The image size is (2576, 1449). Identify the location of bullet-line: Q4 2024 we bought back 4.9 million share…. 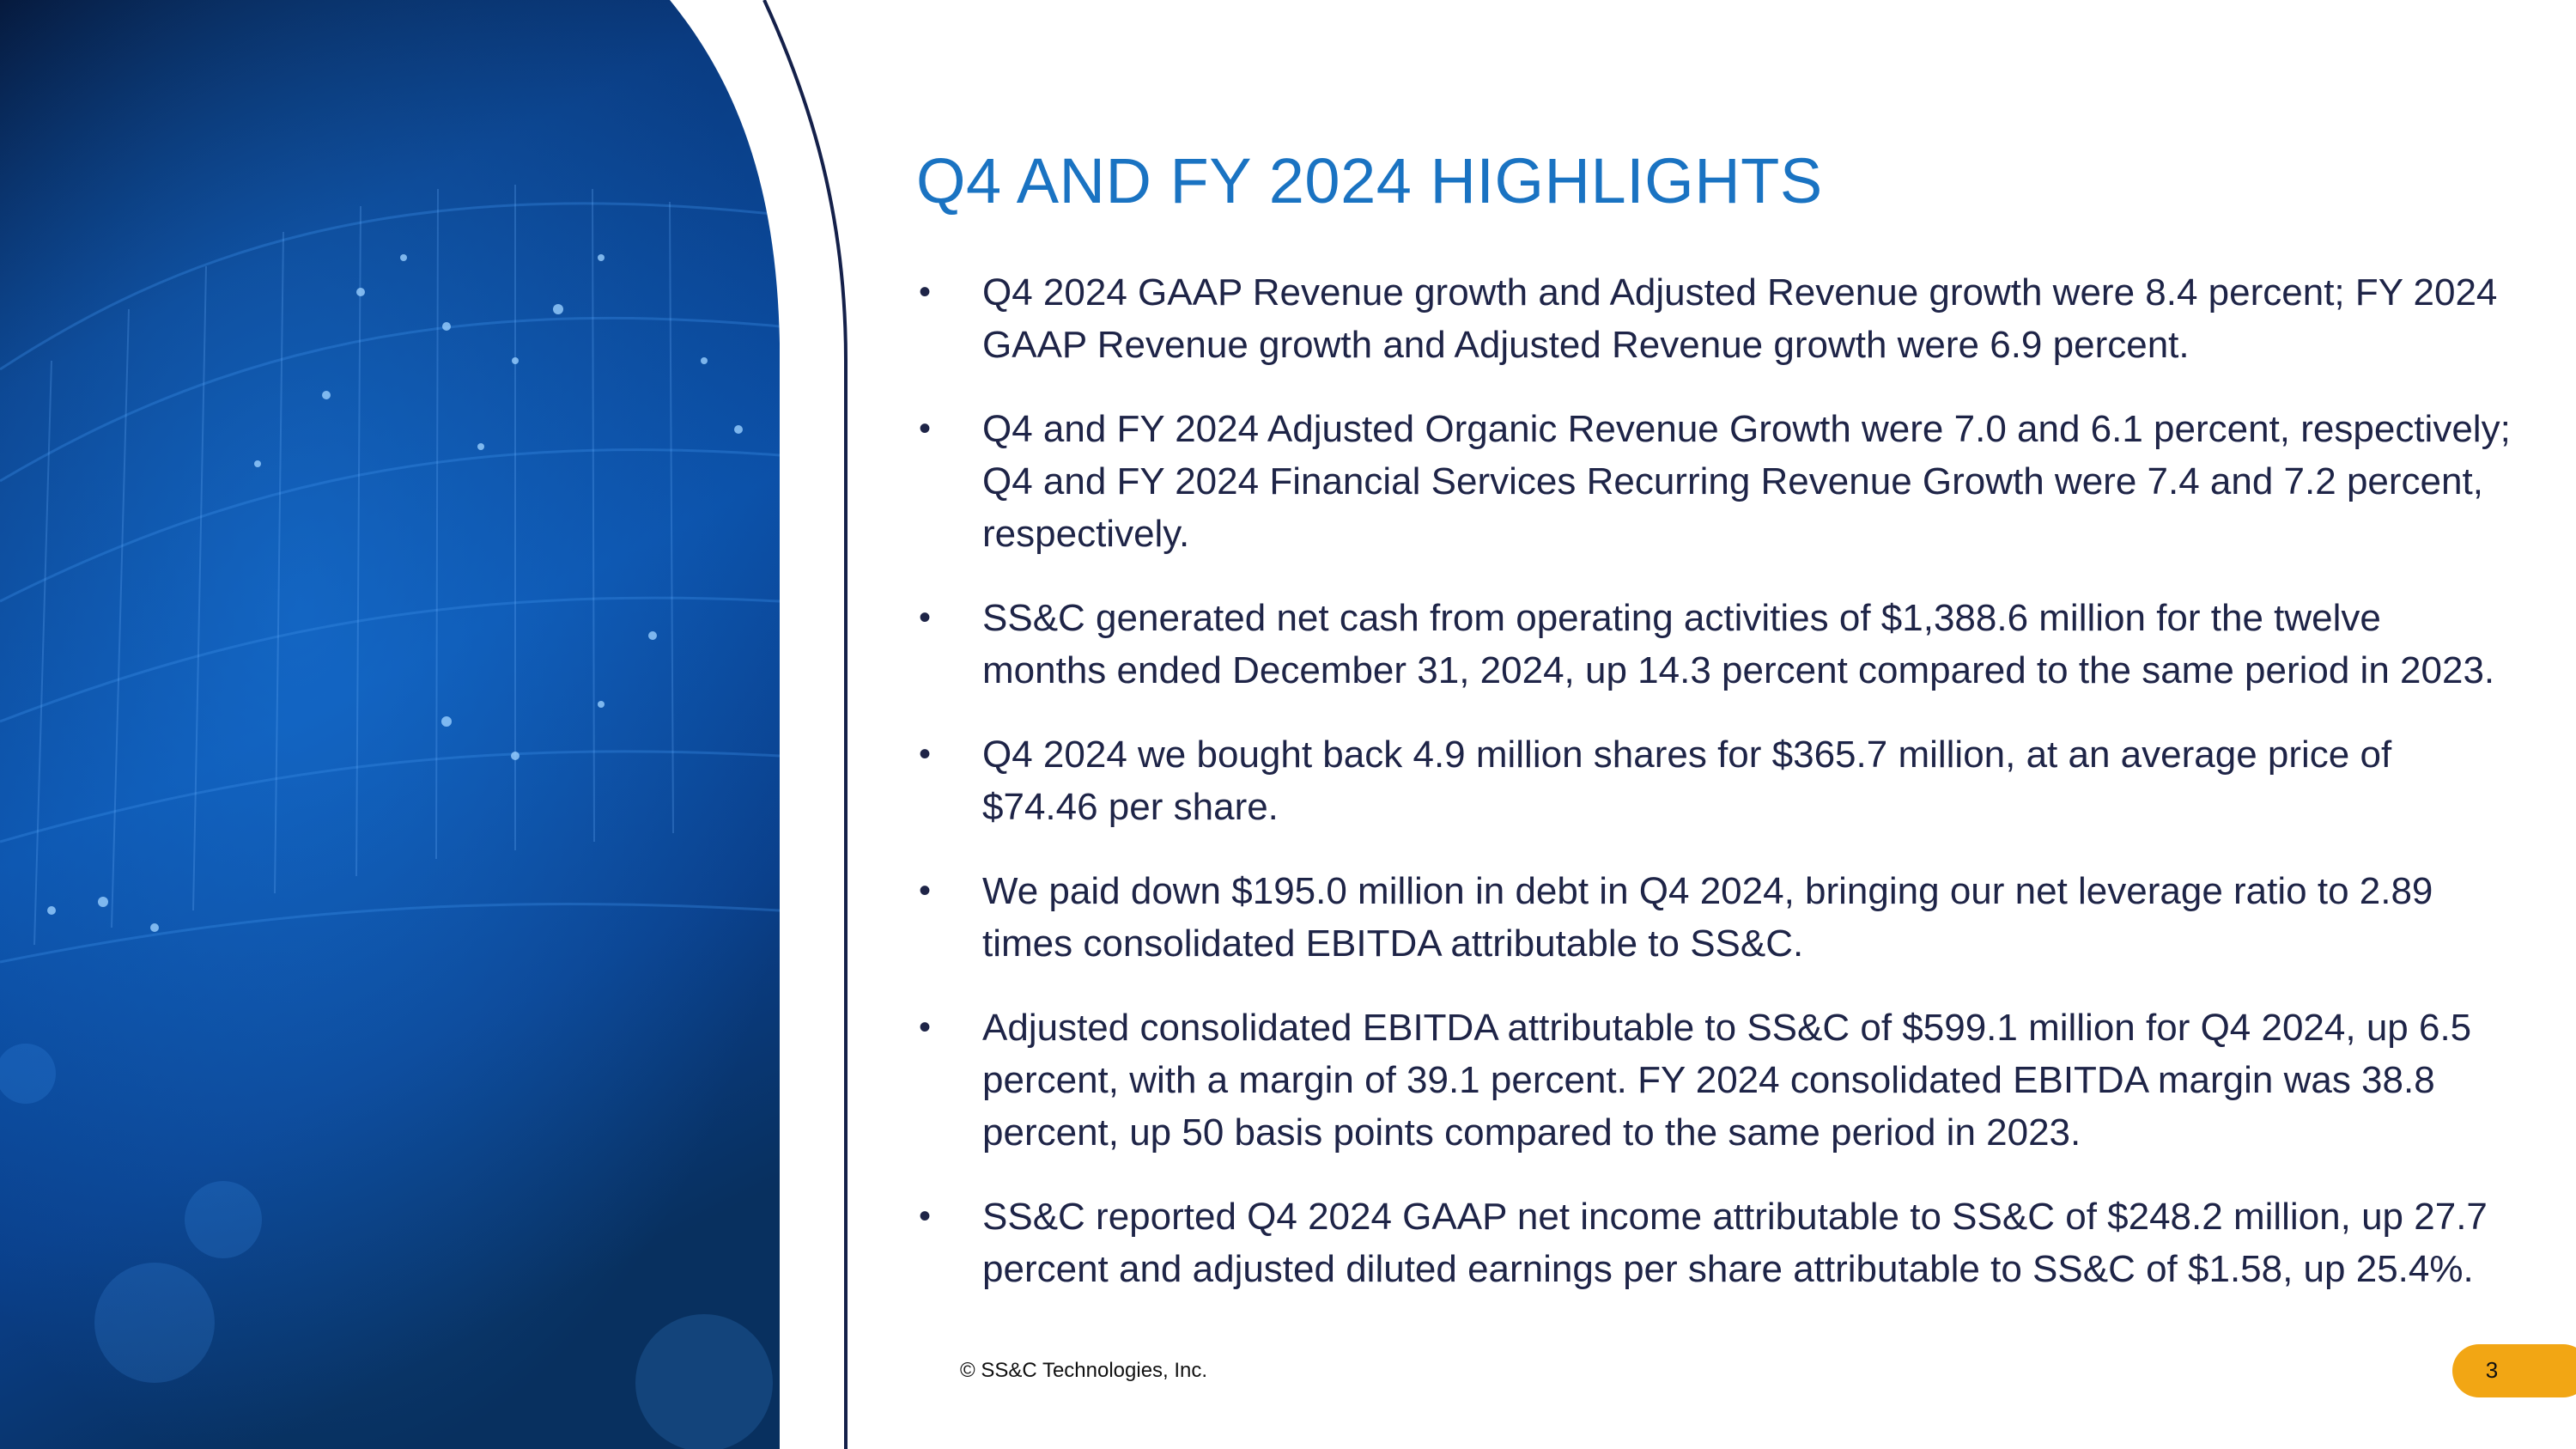
(1687, 755).